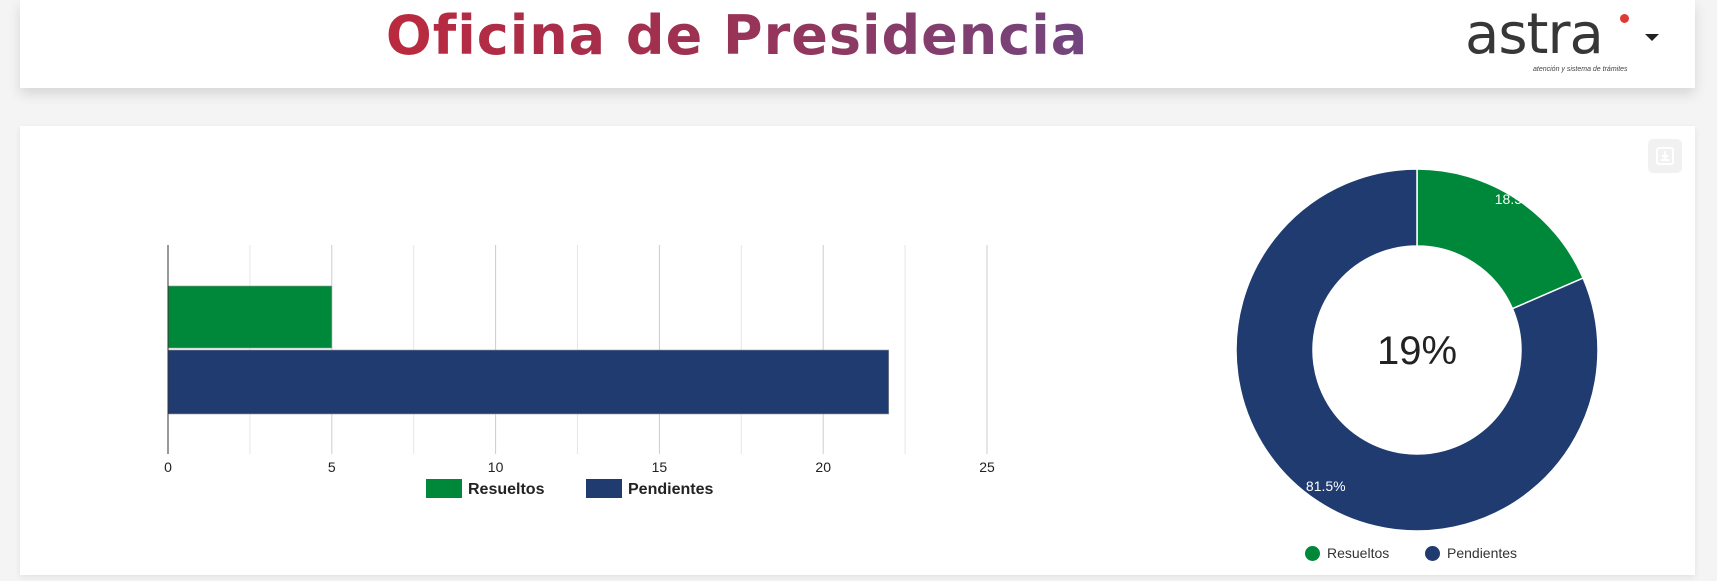  Describe the element at coordinates (506, 489) in the screenshot. I see `legend-label-resueltos: Resueltos` at that location.